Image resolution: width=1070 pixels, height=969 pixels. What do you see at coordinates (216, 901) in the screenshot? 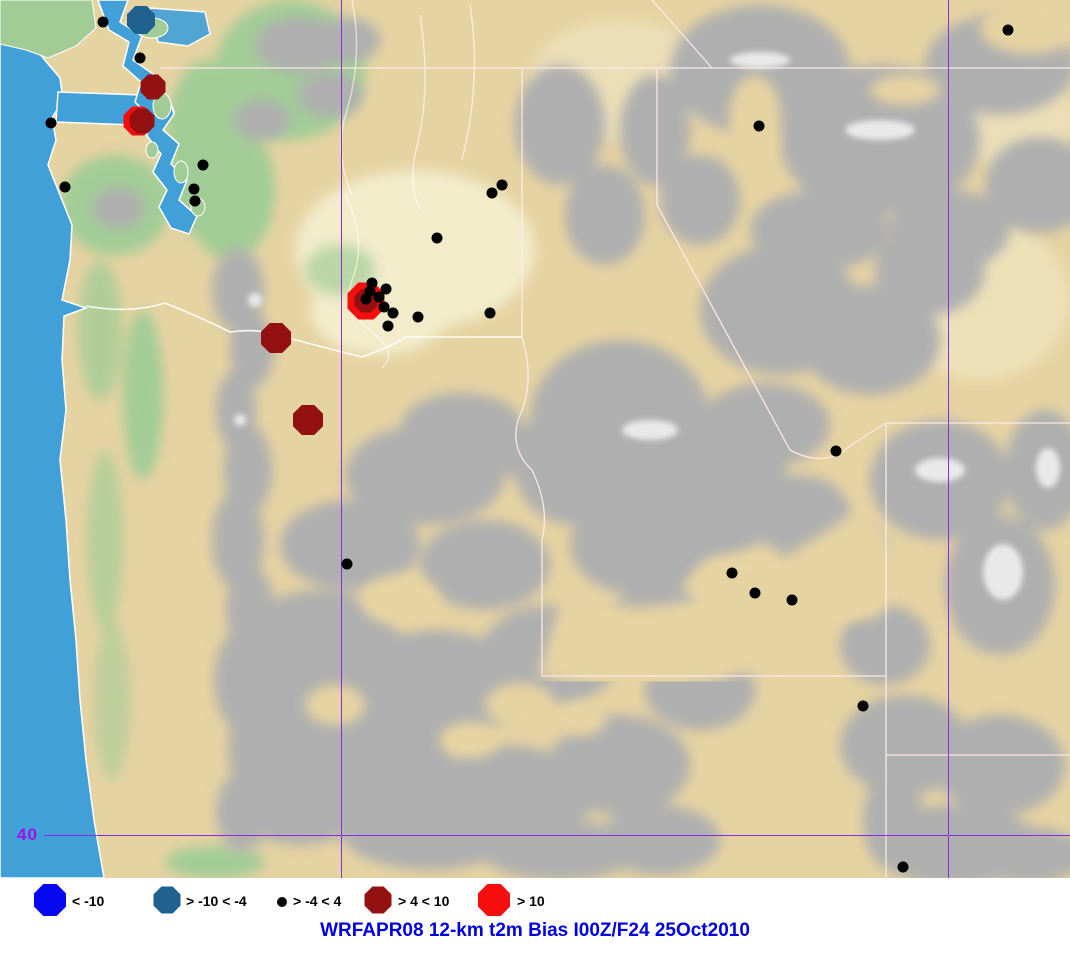
I see `legend-label: > -10 < -4` at bounding box center [216, 901].